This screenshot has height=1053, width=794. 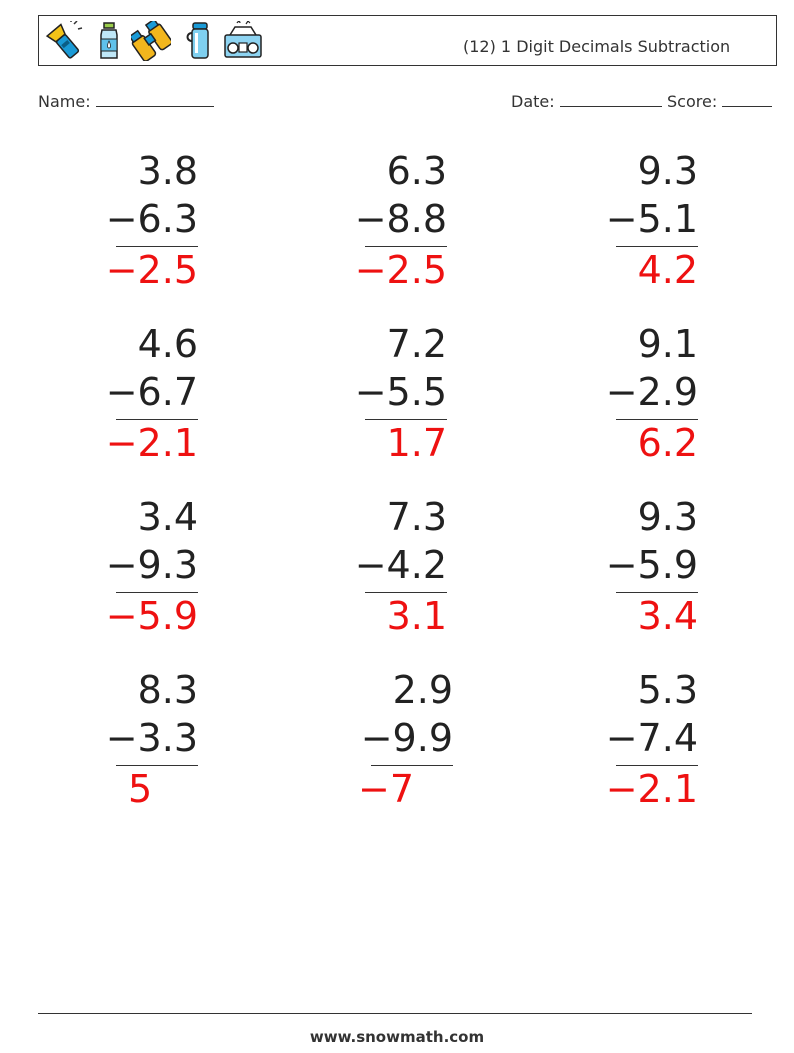 I want to click on problem: 9.3 −5.1 4.2, so click(x=628, y=223).